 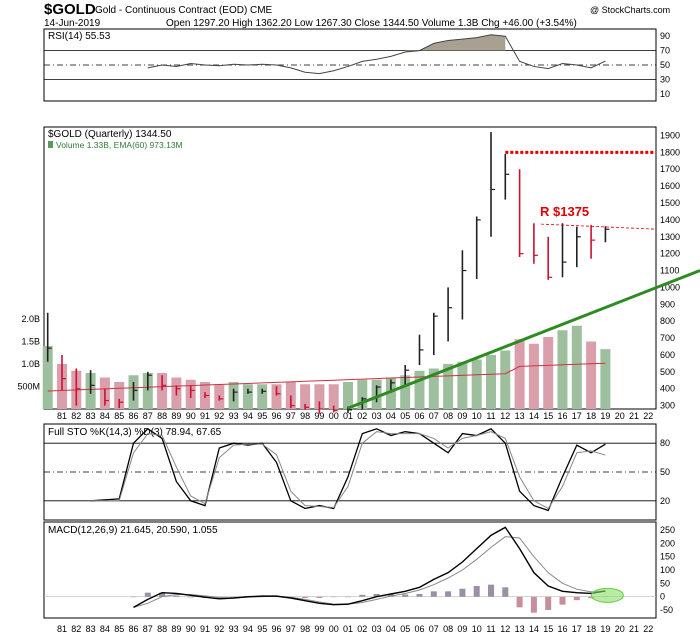 I want to click on stochastic-d-line, so click(x=348, y=470).